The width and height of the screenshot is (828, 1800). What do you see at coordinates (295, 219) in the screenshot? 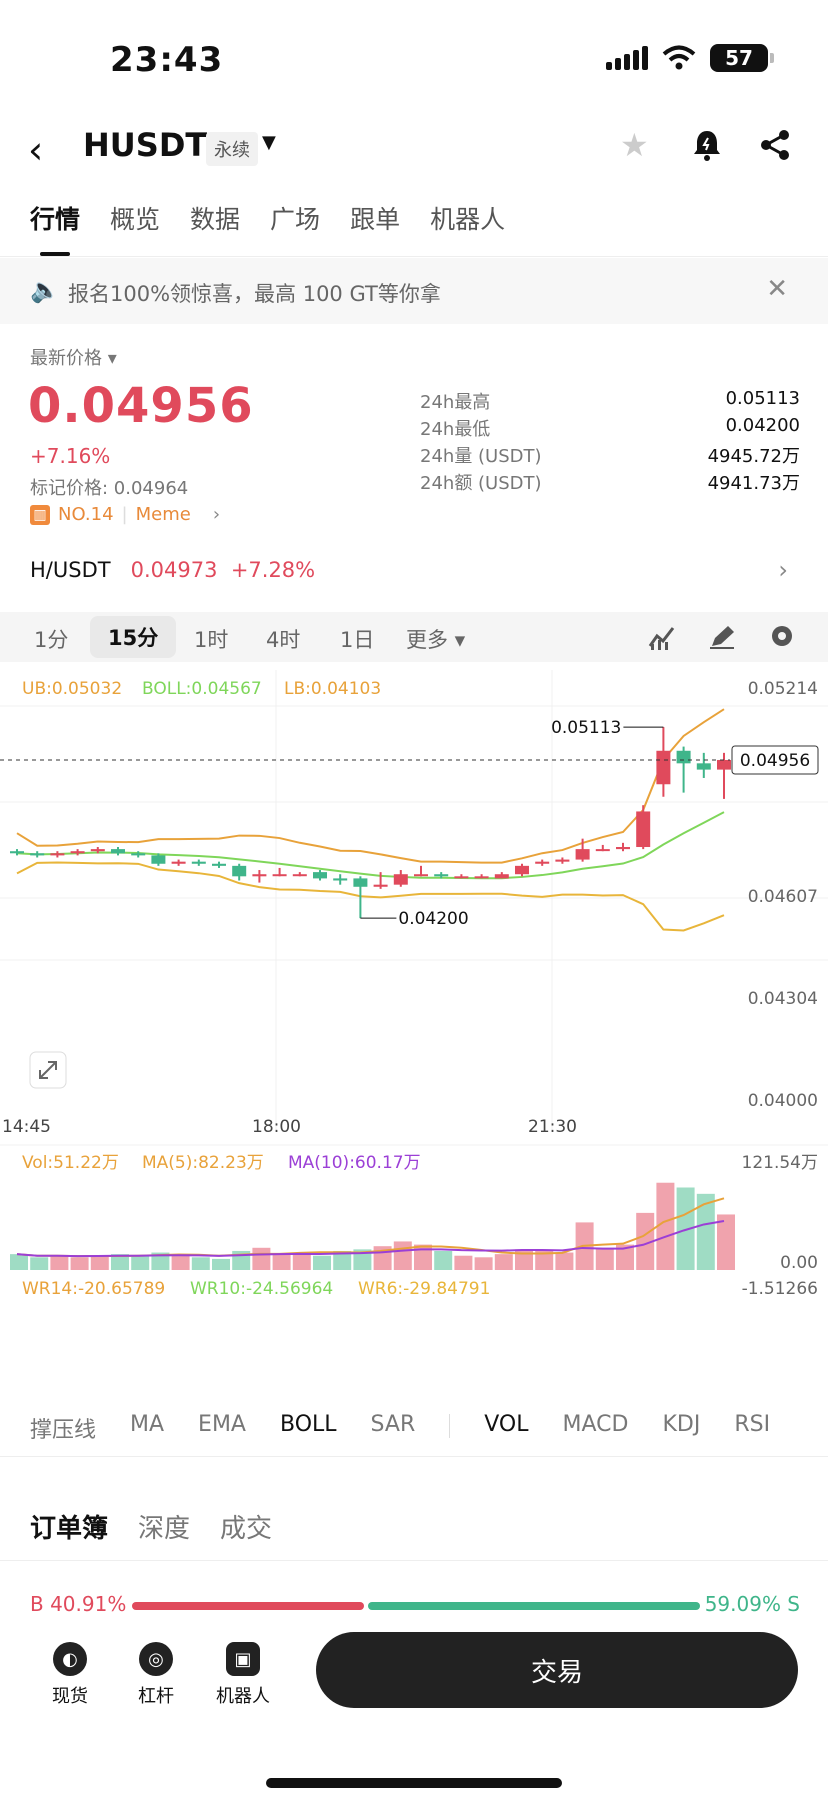
I see `tab-square: 广场` at bounding box center [295, 219].